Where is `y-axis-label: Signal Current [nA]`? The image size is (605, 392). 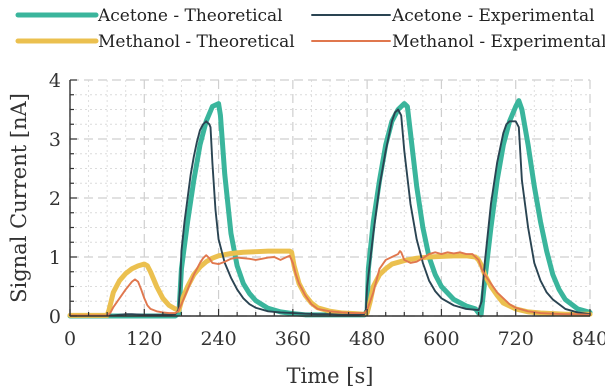
y-axis-label: Signal Current [nA] is located at coordinates (19, 198).